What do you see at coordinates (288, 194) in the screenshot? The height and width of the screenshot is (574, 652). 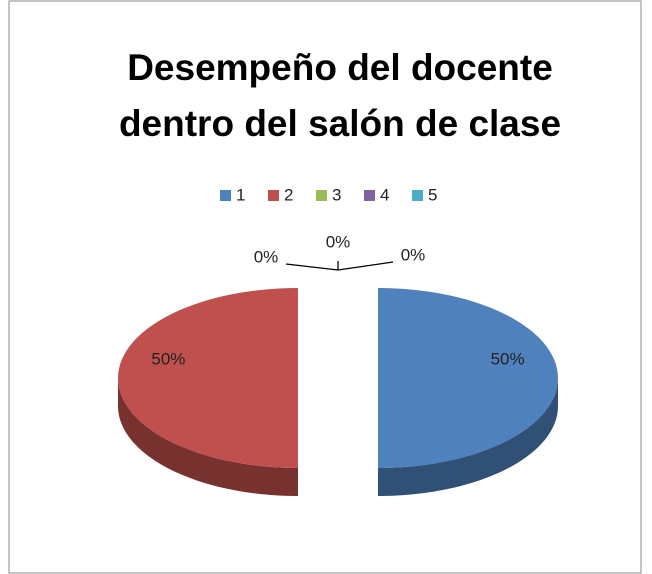 I see `legend-label: 2` at bounding box center [288, 194].